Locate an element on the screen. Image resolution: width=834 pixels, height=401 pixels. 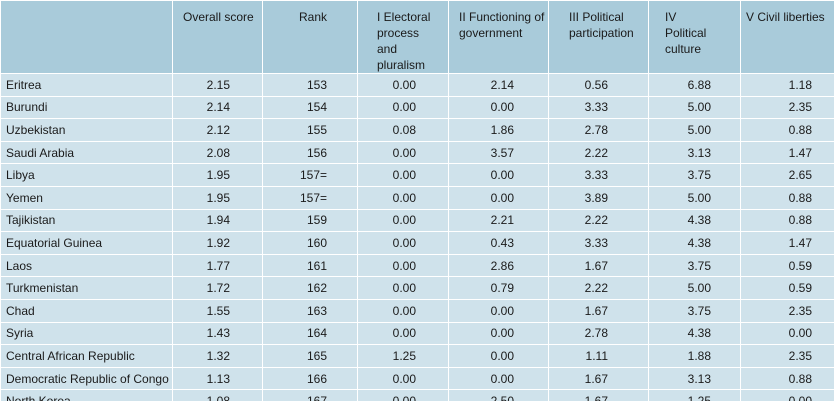
value-cell: 1.43 is located at coordinates (217, 333).